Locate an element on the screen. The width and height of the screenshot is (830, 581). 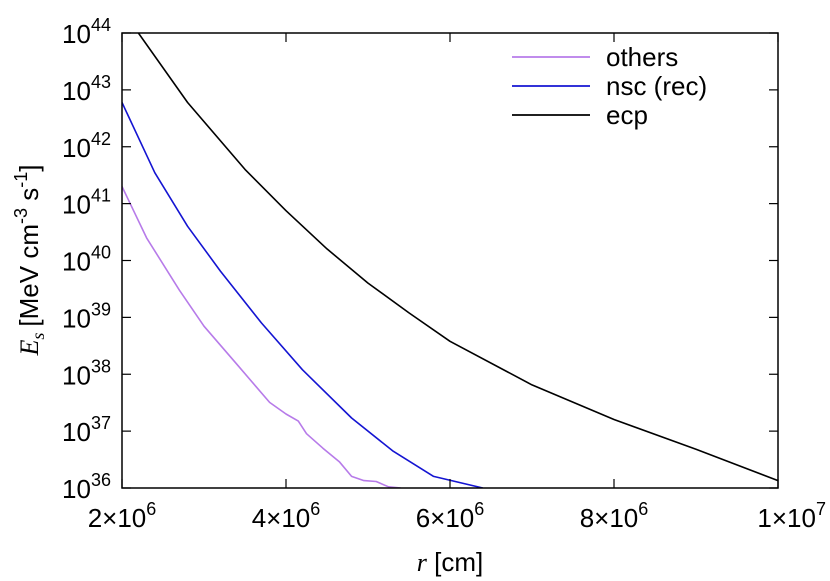
y-axis-title: Es[MeV cm-3 s-1] is located at coordinates (29, 261).